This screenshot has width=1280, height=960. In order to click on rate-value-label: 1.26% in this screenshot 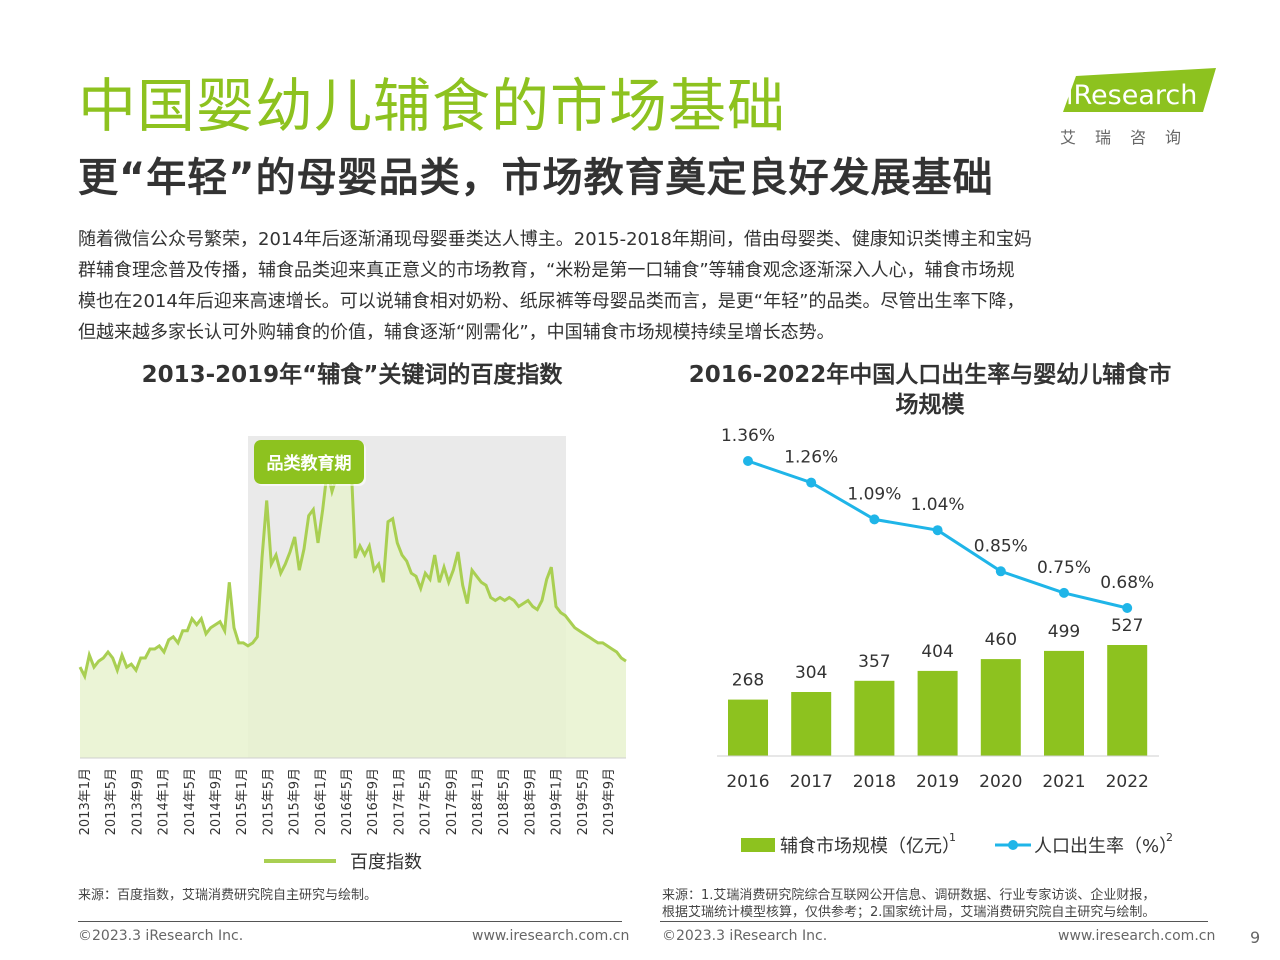, I will do `click(811, 458)`.